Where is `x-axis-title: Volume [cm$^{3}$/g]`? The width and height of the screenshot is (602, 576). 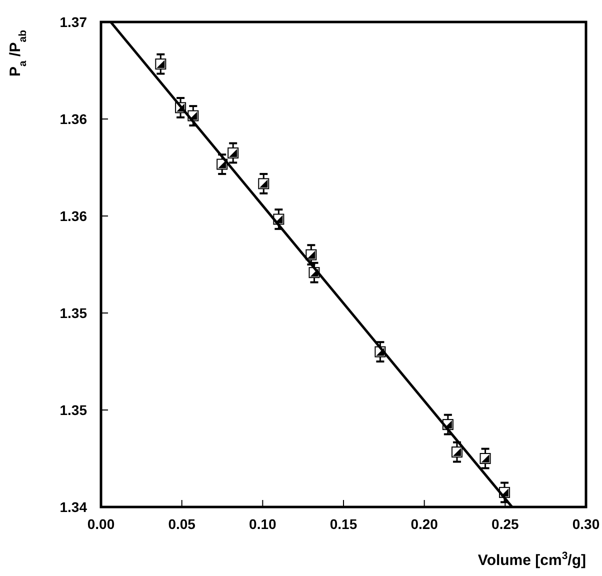 x-axis-title: Volume [cm$^{3}$/g] is located at coordinates (532, 559).